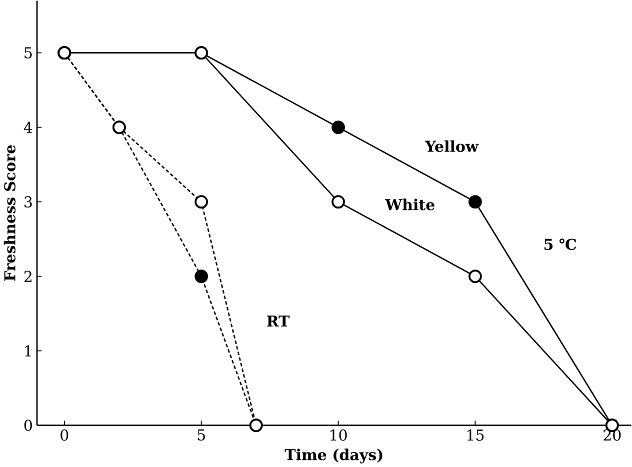 This screenshot has width=632, height=467. What do you see at coordinates (451, 146) in the screenshot?
I see `series-label: Yellow` at bounding box center [451, 146].